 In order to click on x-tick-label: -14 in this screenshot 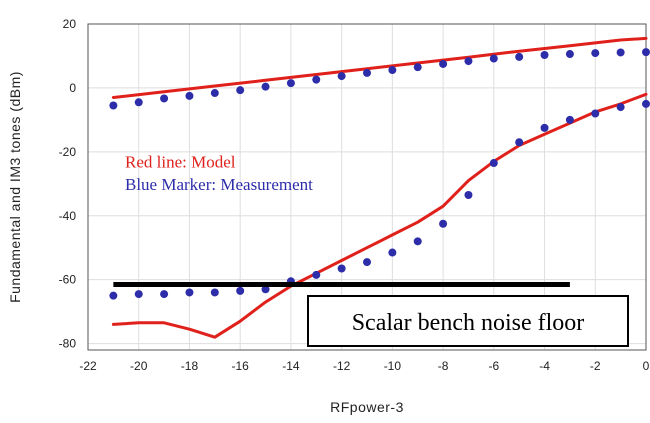, I will do `click(291, 366)`.